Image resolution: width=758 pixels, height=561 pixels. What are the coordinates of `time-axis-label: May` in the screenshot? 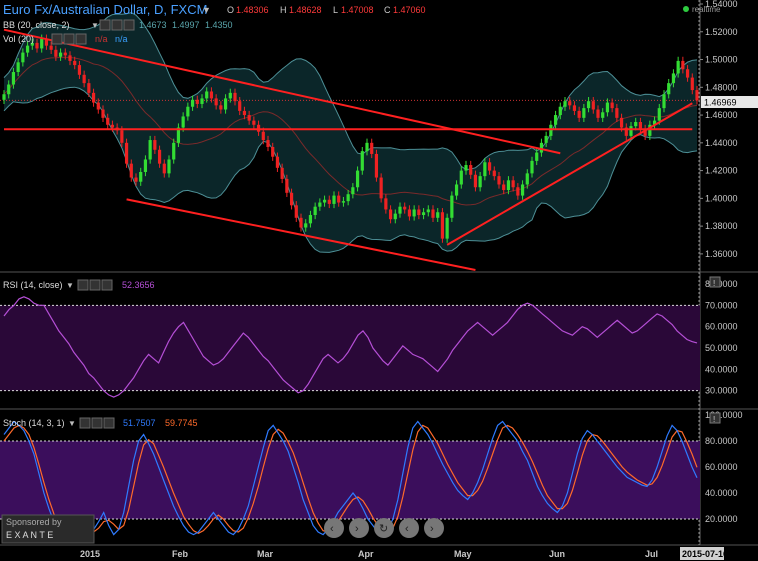 It's located at (463, 554).